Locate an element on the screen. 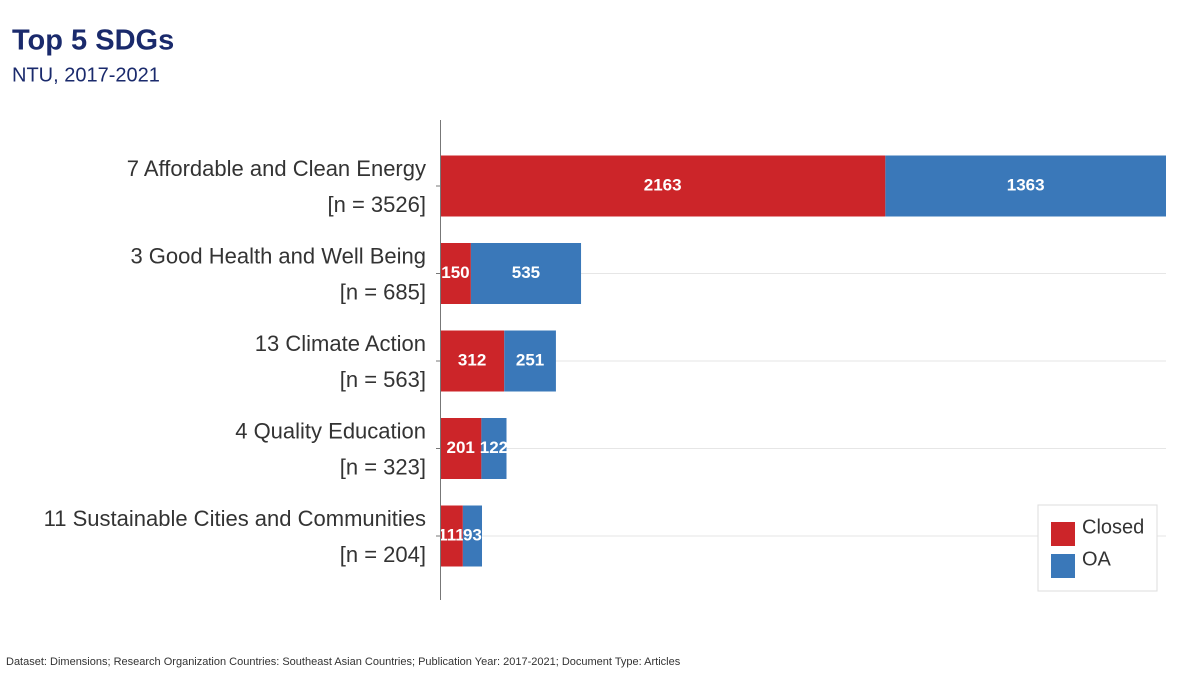  bar-value-label: 312 is located at coordinates (472, 359).